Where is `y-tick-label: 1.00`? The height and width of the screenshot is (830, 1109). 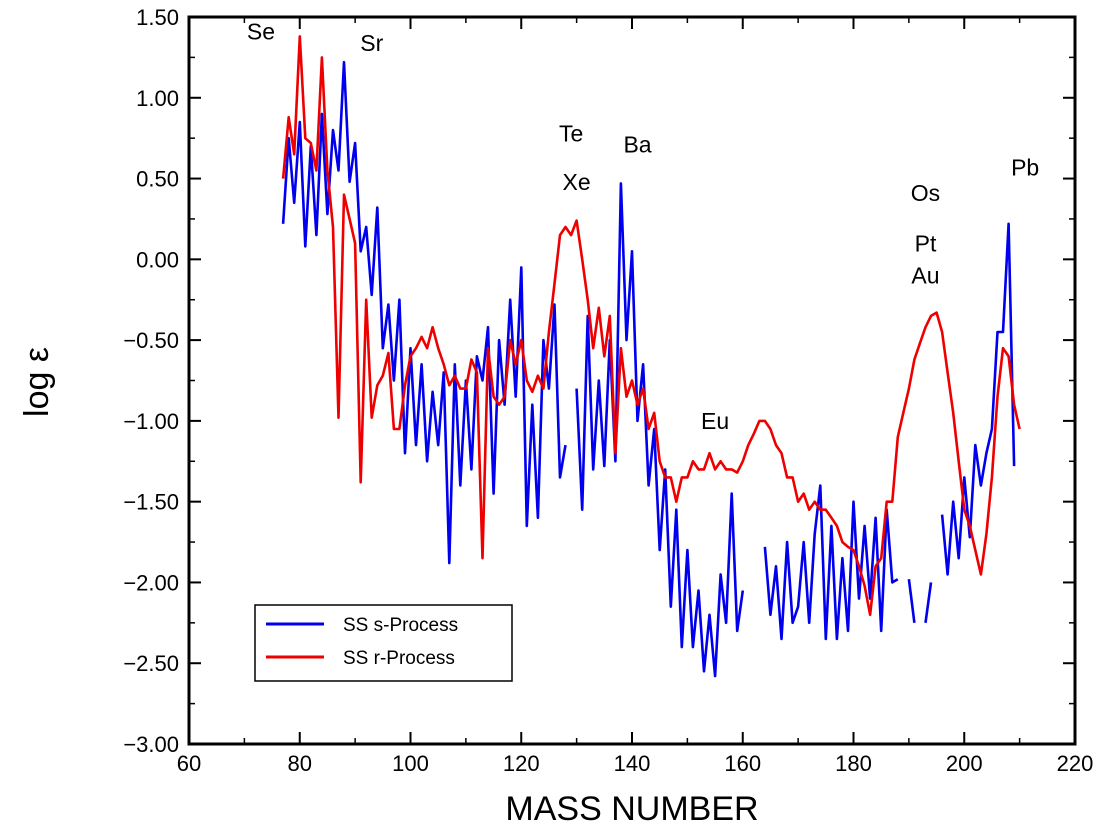
y-tick-label: 1.00 is located at coordinates (157, 98).